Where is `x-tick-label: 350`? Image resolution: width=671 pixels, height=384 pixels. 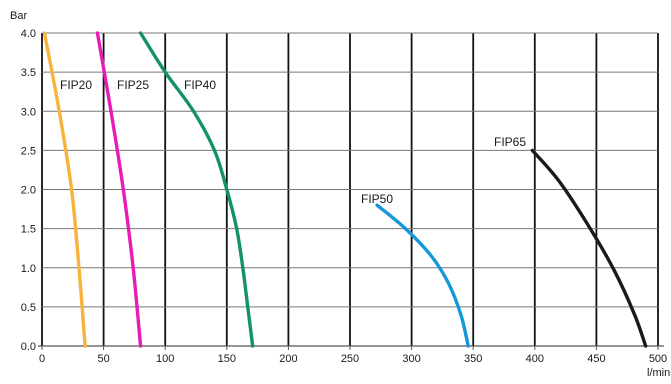 x-tick-label: 350 is located at coordinates (473, 359).